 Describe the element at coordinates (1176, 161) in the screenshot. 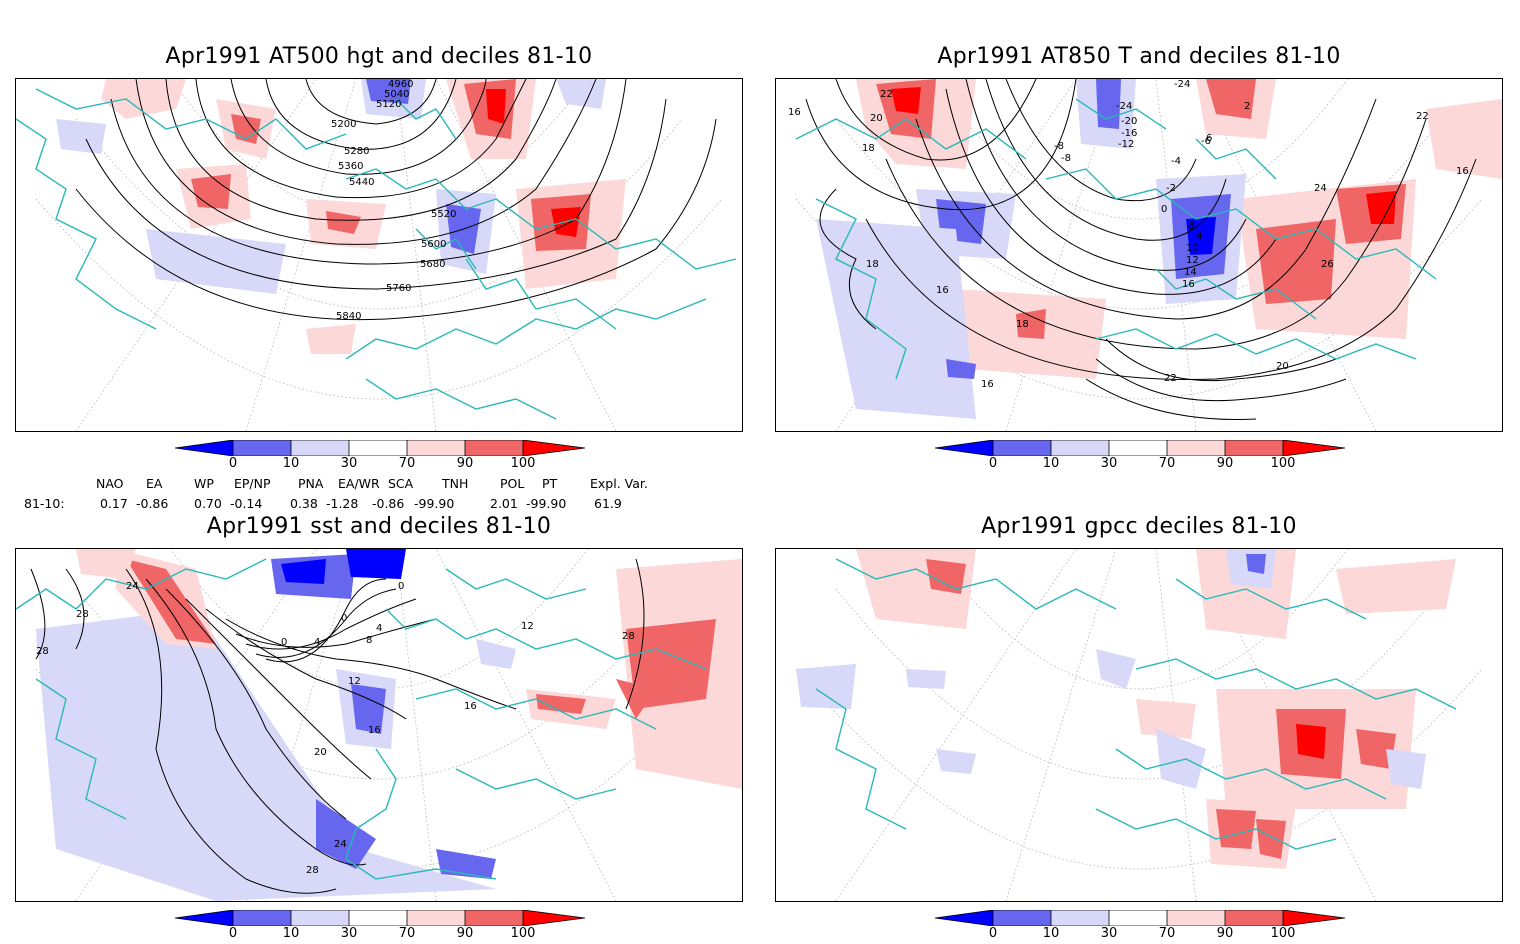

I see `contour-label: -4` at that location.